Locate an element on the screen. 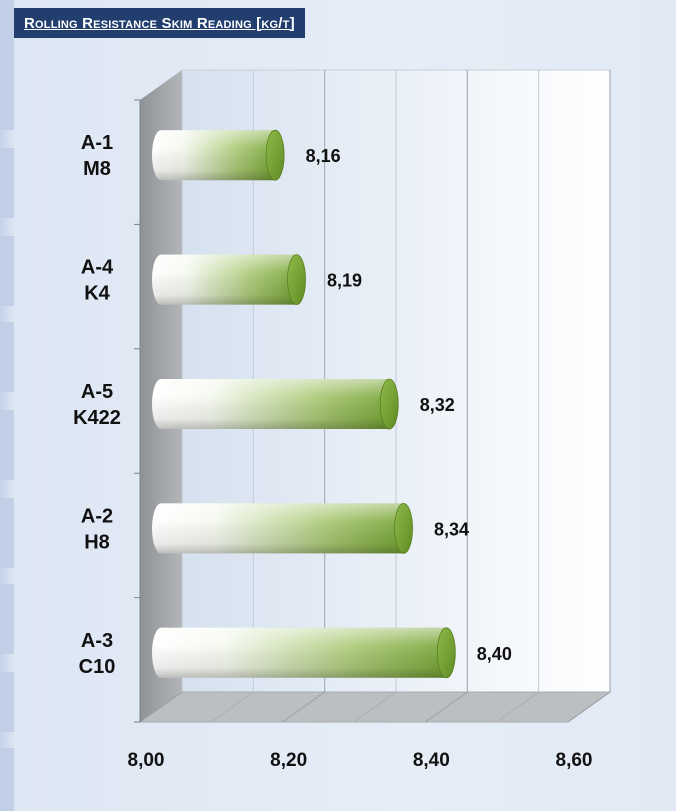 The image size is (676, 811). value-label: 8,16 is located at coordinates (323, 156).